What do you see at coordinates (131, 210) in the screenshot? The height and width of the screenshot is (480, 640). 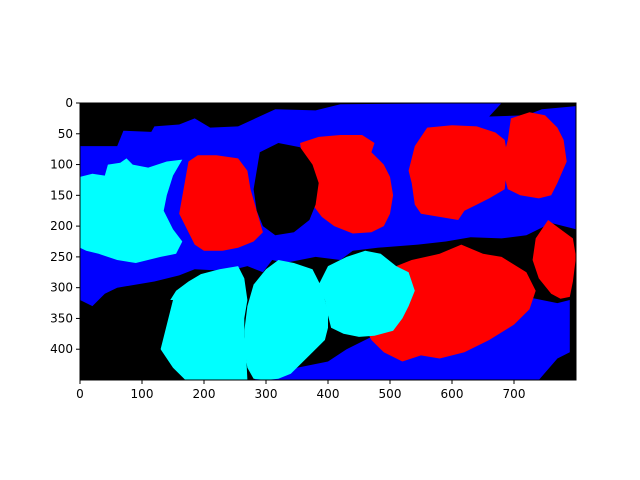 I see `region-cyan-left` at bounding box center [131, 210].